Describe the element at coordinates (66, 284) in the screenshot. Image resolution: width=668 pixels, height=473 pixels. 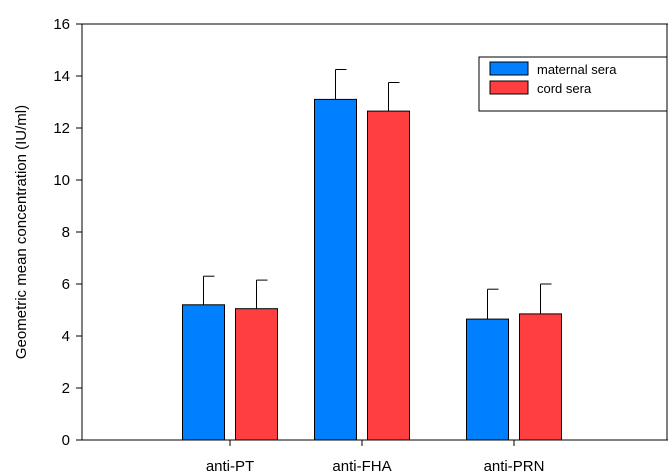
I see `y-tick-label: 6` at that location.